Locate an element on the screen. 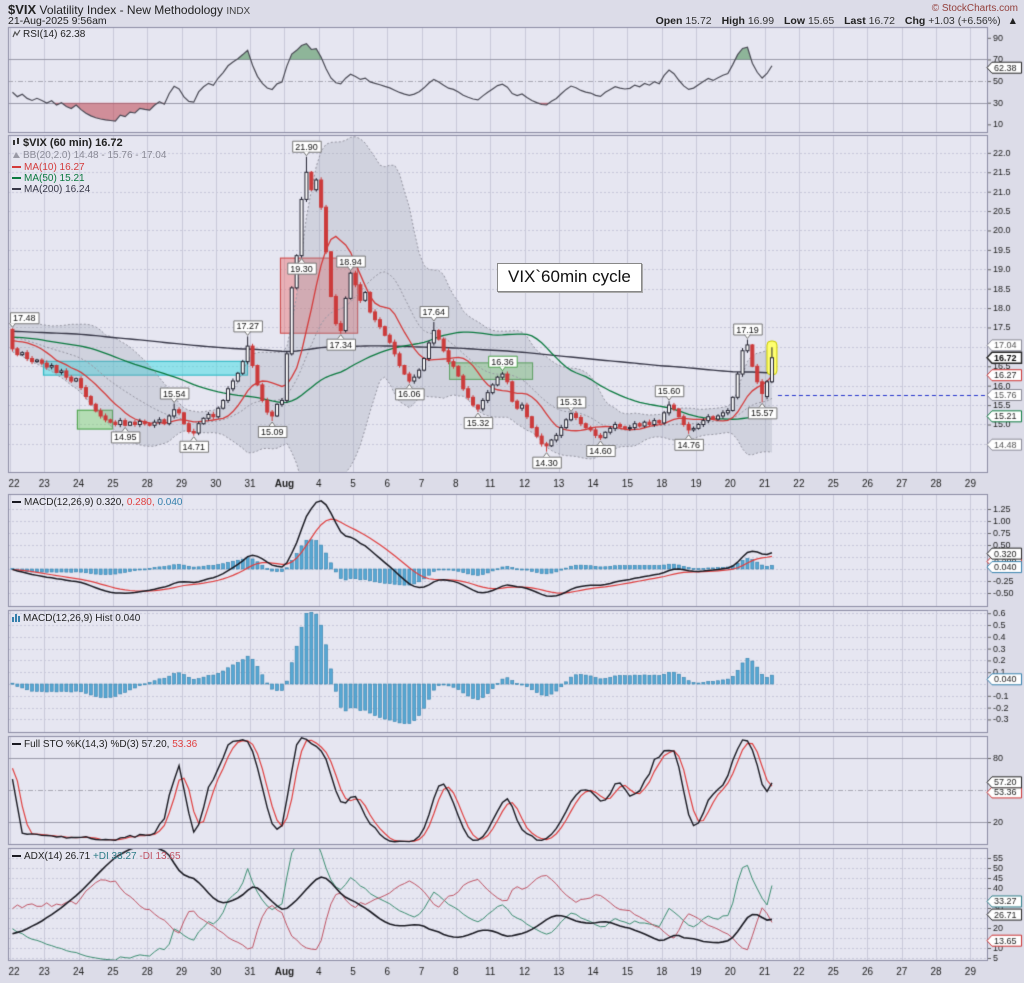 The height and width of the screenshot is (983, 1024). histogram-icon is located at coordinates (16, 619).